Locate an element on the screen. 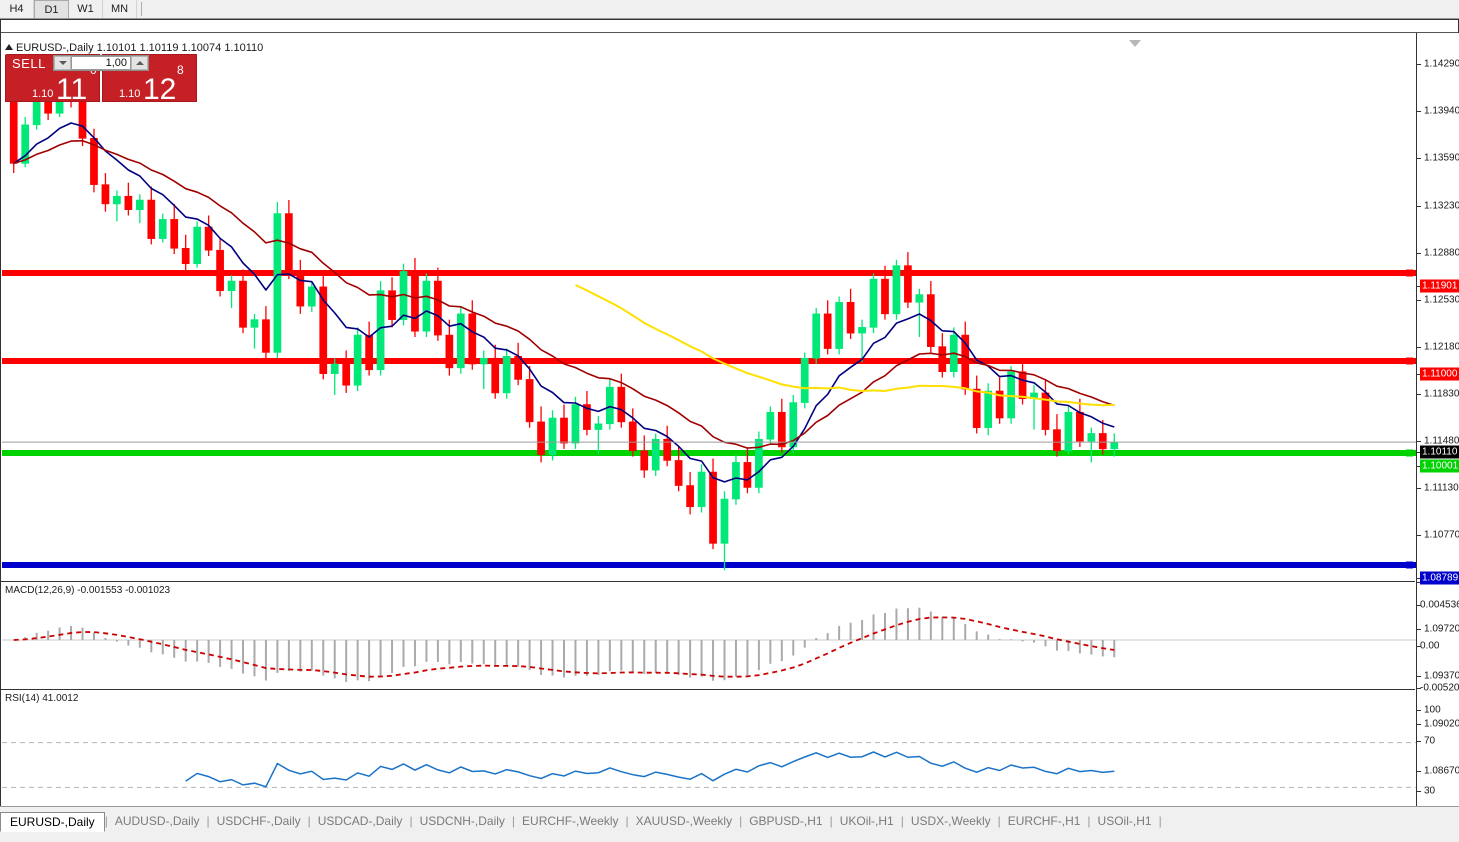 The height and width of the screenshot is (842, 1459). rsi-axis-label: 100 is located at coordinates (1432, 710).